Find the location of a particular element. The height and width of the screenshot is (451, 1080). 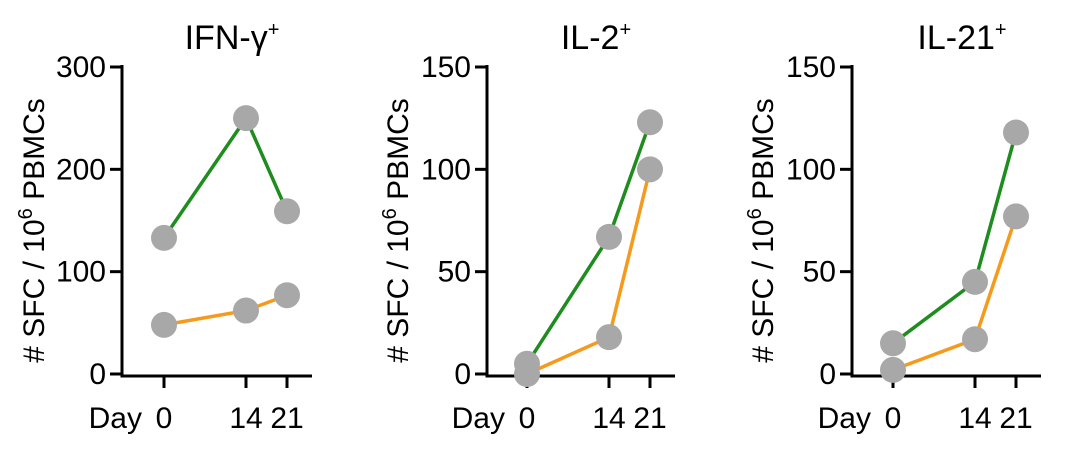

y-tick-label: 300 is located at coordinates (81, 67).